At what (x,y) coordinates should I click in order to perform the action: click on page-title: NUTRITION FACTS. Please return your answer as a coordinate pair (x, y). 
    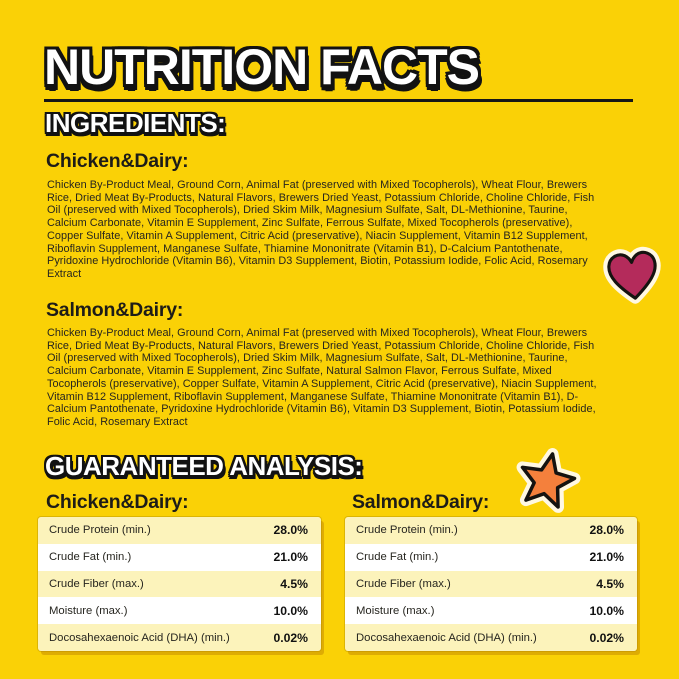
    Looking at the image, I should click on (262, 67).